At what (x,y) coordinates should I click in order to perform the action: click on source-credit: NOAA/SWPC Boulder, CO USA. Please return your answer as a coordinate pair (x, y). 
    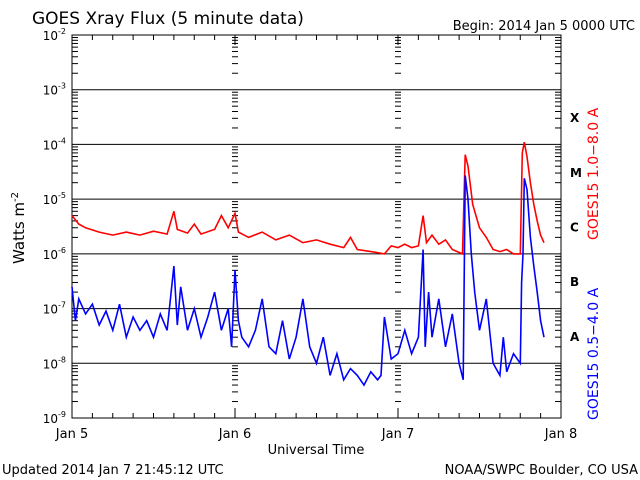
    Looking at the image, I should click on (541, 470).